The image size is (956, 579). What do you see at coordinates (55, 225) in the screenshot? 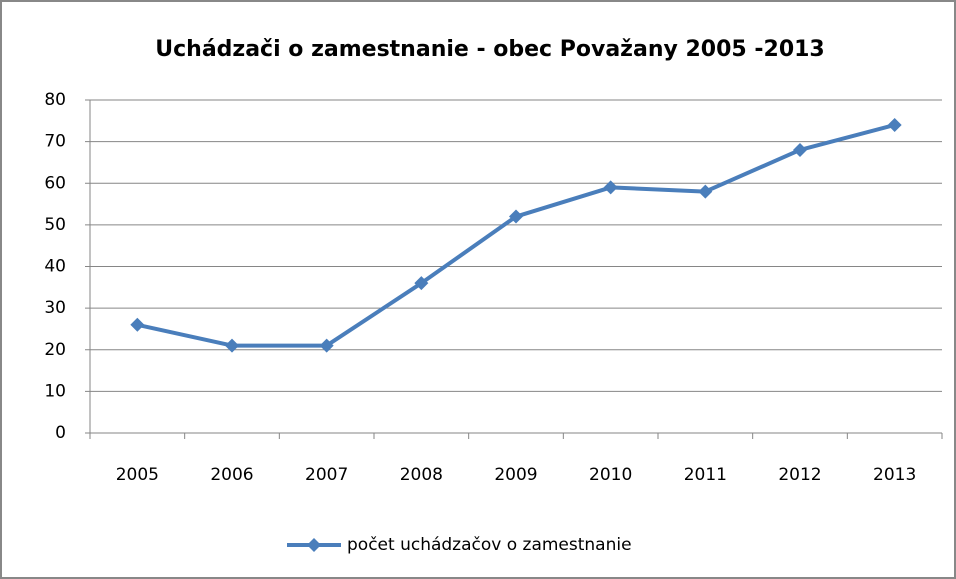
I see `y-tick-label: 50` at bounding box center [55, 225].